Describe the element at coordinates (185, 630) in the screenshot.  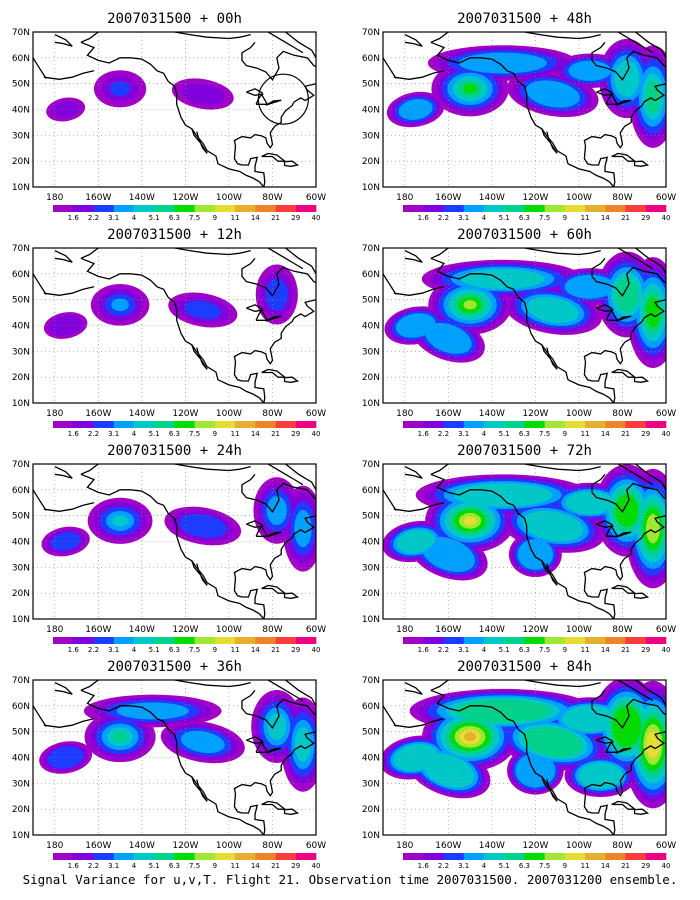
I see `lon-tick-label: 120W` at that location.